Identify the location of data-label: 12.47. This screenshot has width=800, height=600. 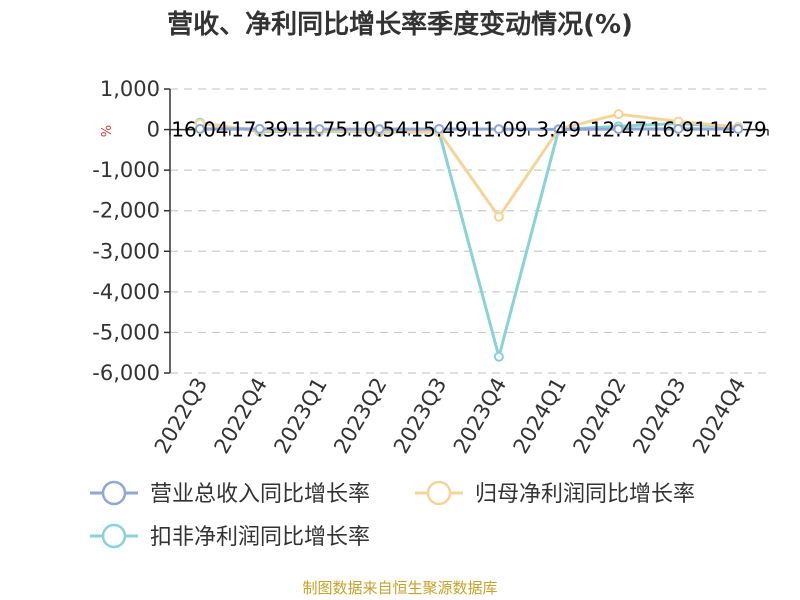
(618, 130).